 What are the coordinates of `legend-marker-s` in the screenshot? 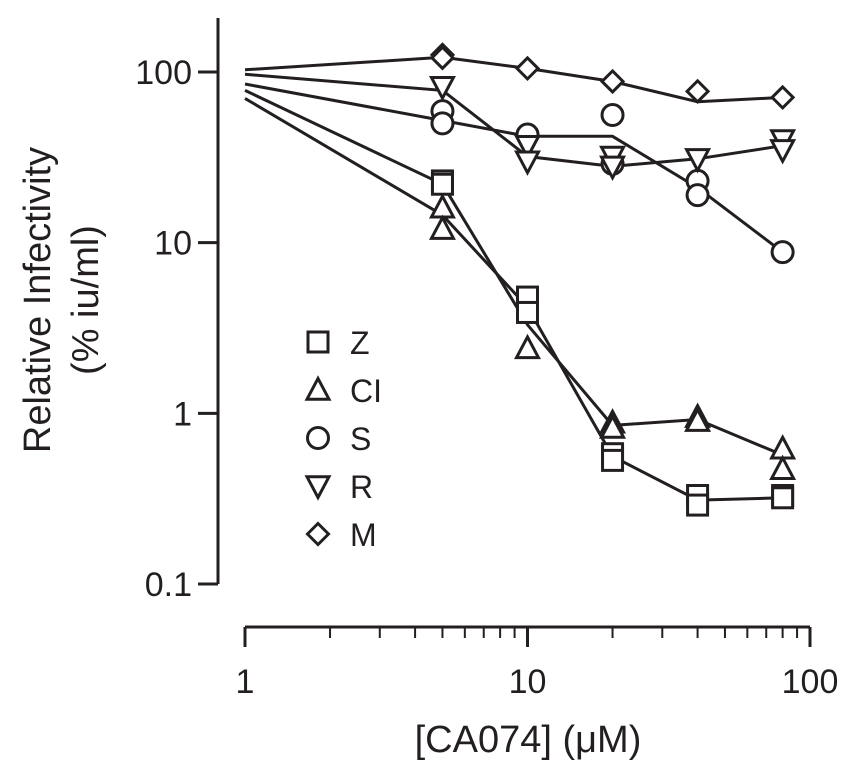 It's located at (318, 438).